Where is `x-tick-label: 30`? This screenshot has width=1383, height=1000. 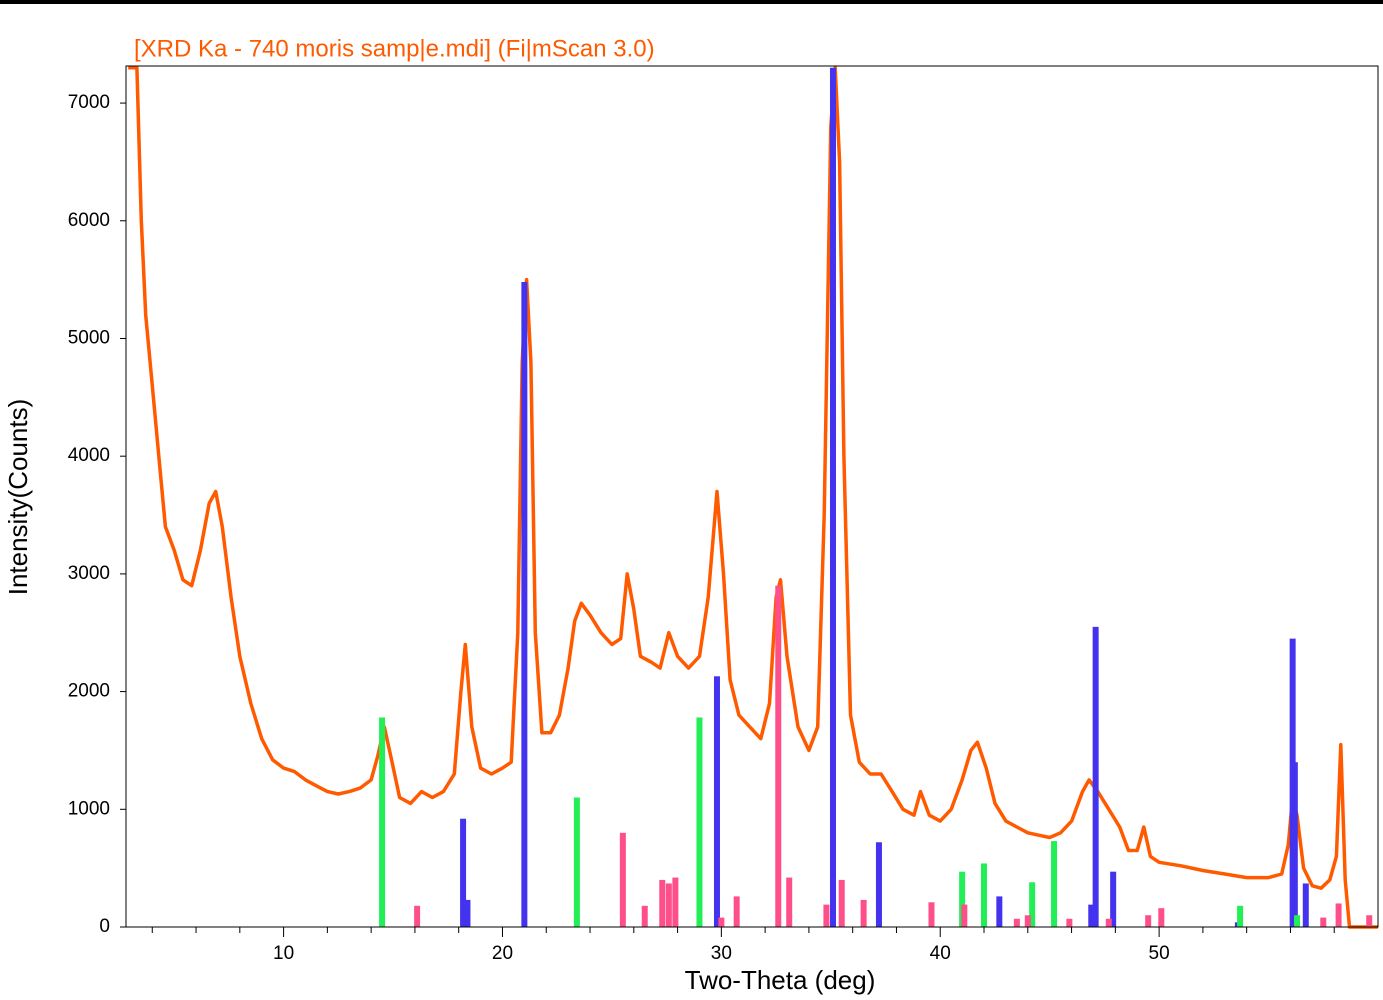 x-tick-label: 30 is located at coordinates (721, 953).